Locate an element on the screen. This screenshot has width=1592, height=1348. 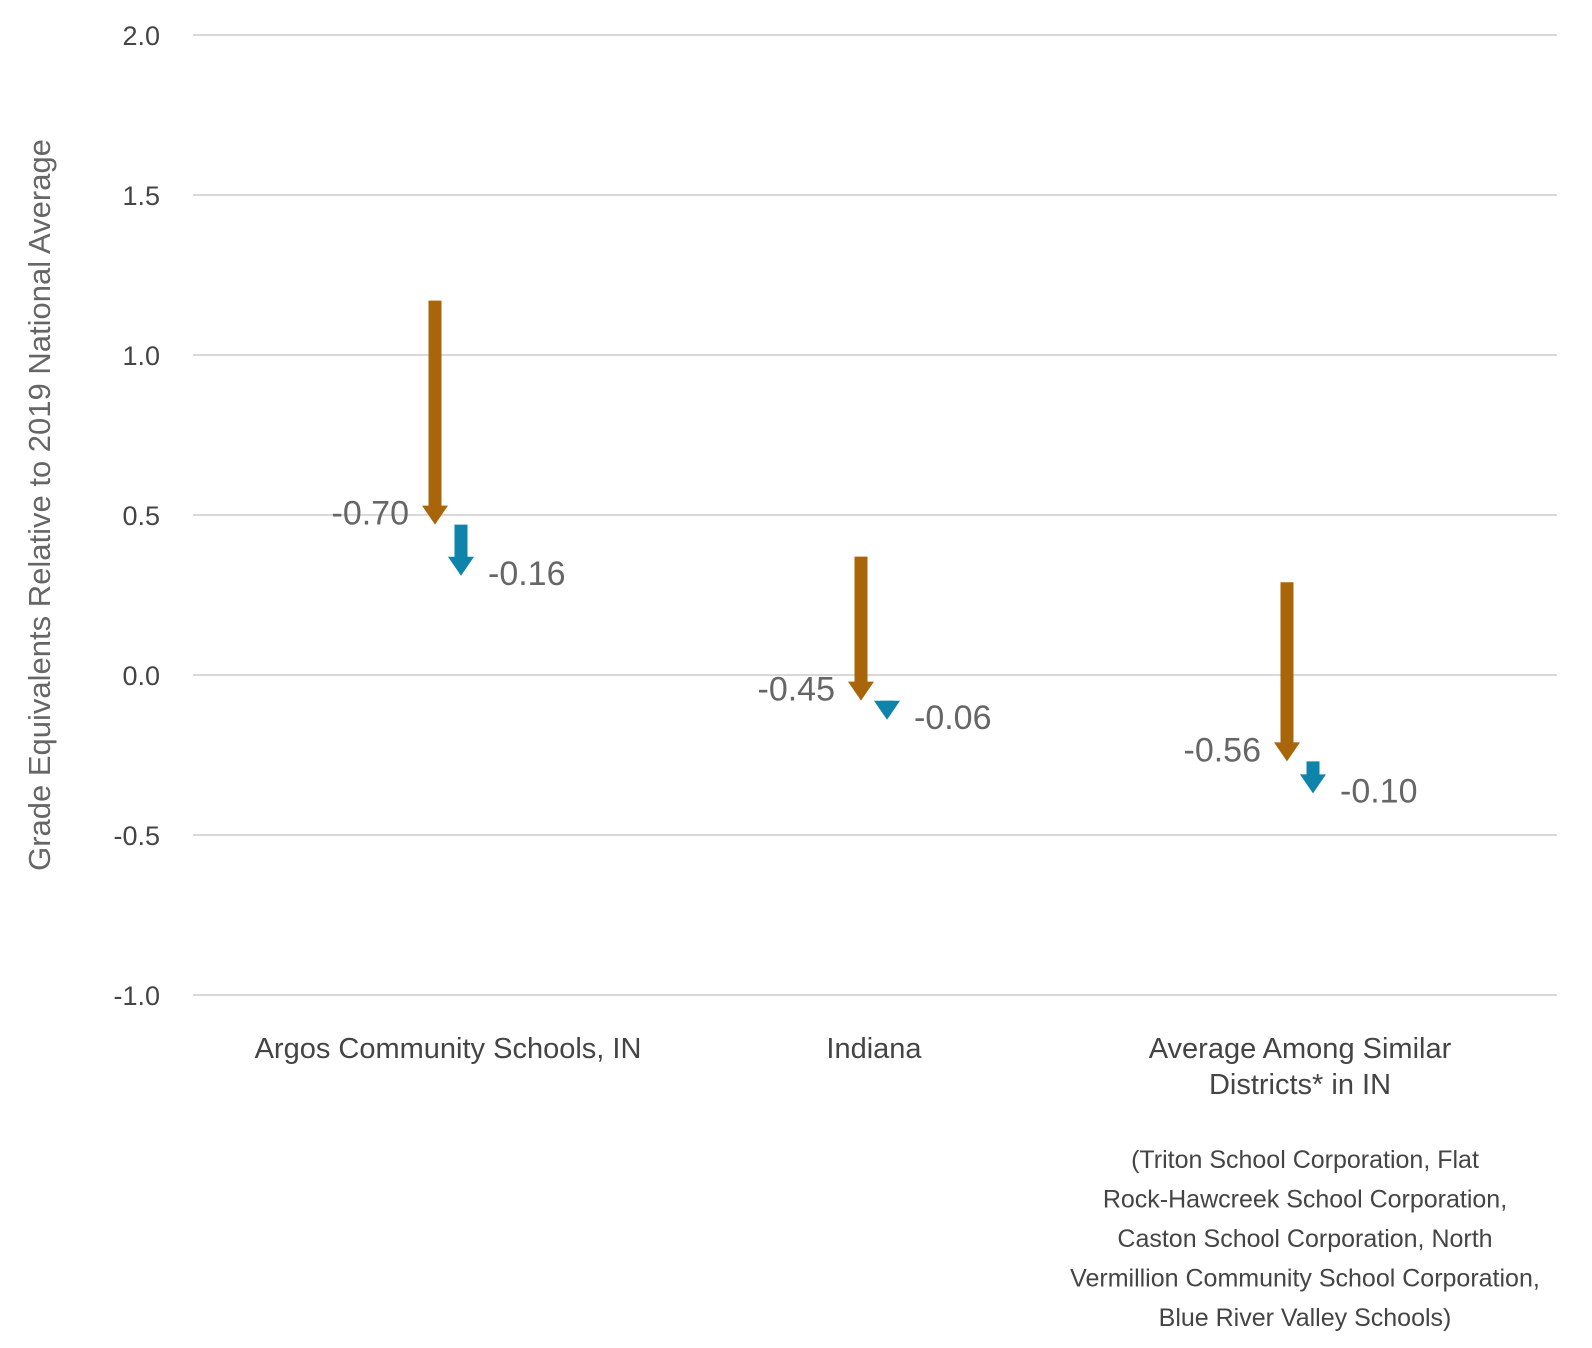
data-label: -0.16 is located at coordinates (527, 574).